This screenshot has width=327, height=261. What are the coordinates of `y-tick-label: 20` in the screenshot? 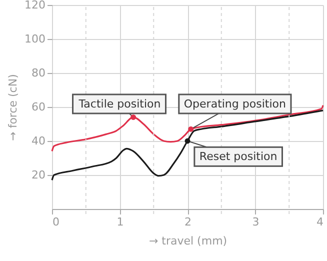 It's located at (39, 175).